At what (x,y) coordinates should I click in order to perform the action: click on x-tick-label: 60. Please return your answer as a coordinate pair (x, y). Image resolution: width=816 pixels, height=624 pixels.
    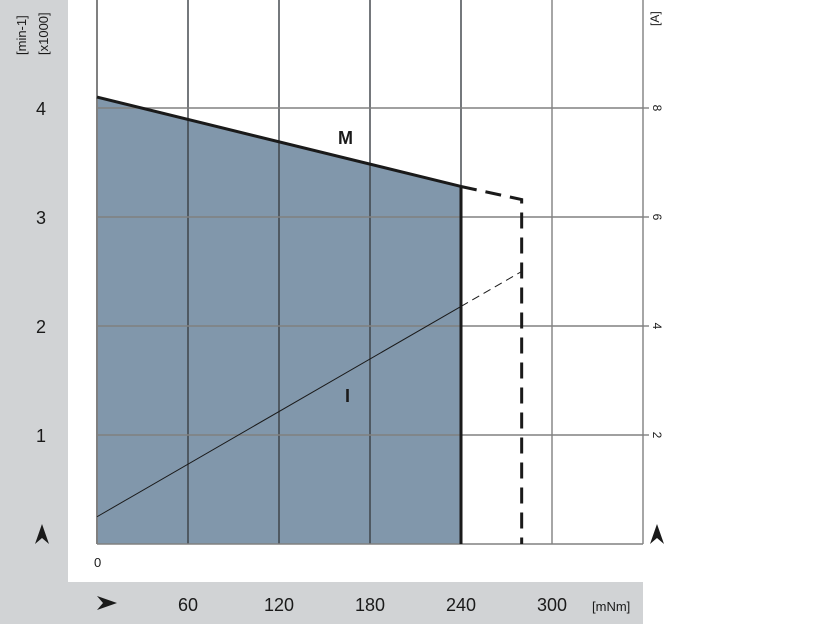
    Looking at the image, I should click on (188, 605).